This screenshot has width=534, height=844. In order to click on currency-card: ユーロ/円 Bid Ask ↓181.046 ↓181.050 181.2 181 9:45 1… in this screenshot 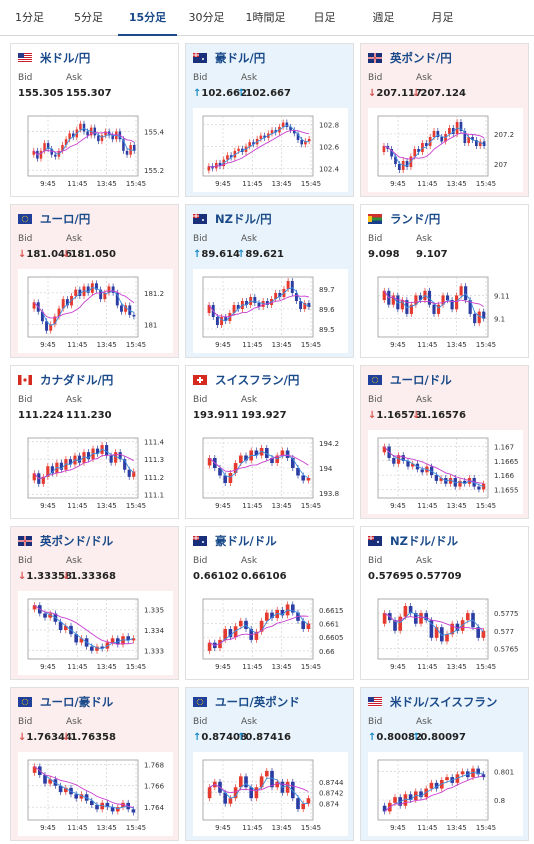, I will do `click(94, 281)`.